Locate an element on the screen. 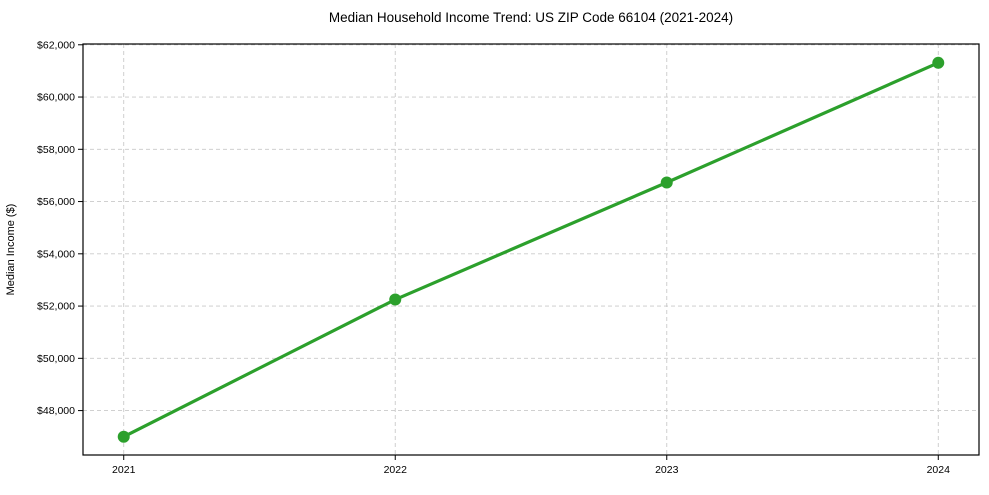 This screenshot has width=989, height=495. y-tick-label: $56,000 is located at coordinates (56, 202).